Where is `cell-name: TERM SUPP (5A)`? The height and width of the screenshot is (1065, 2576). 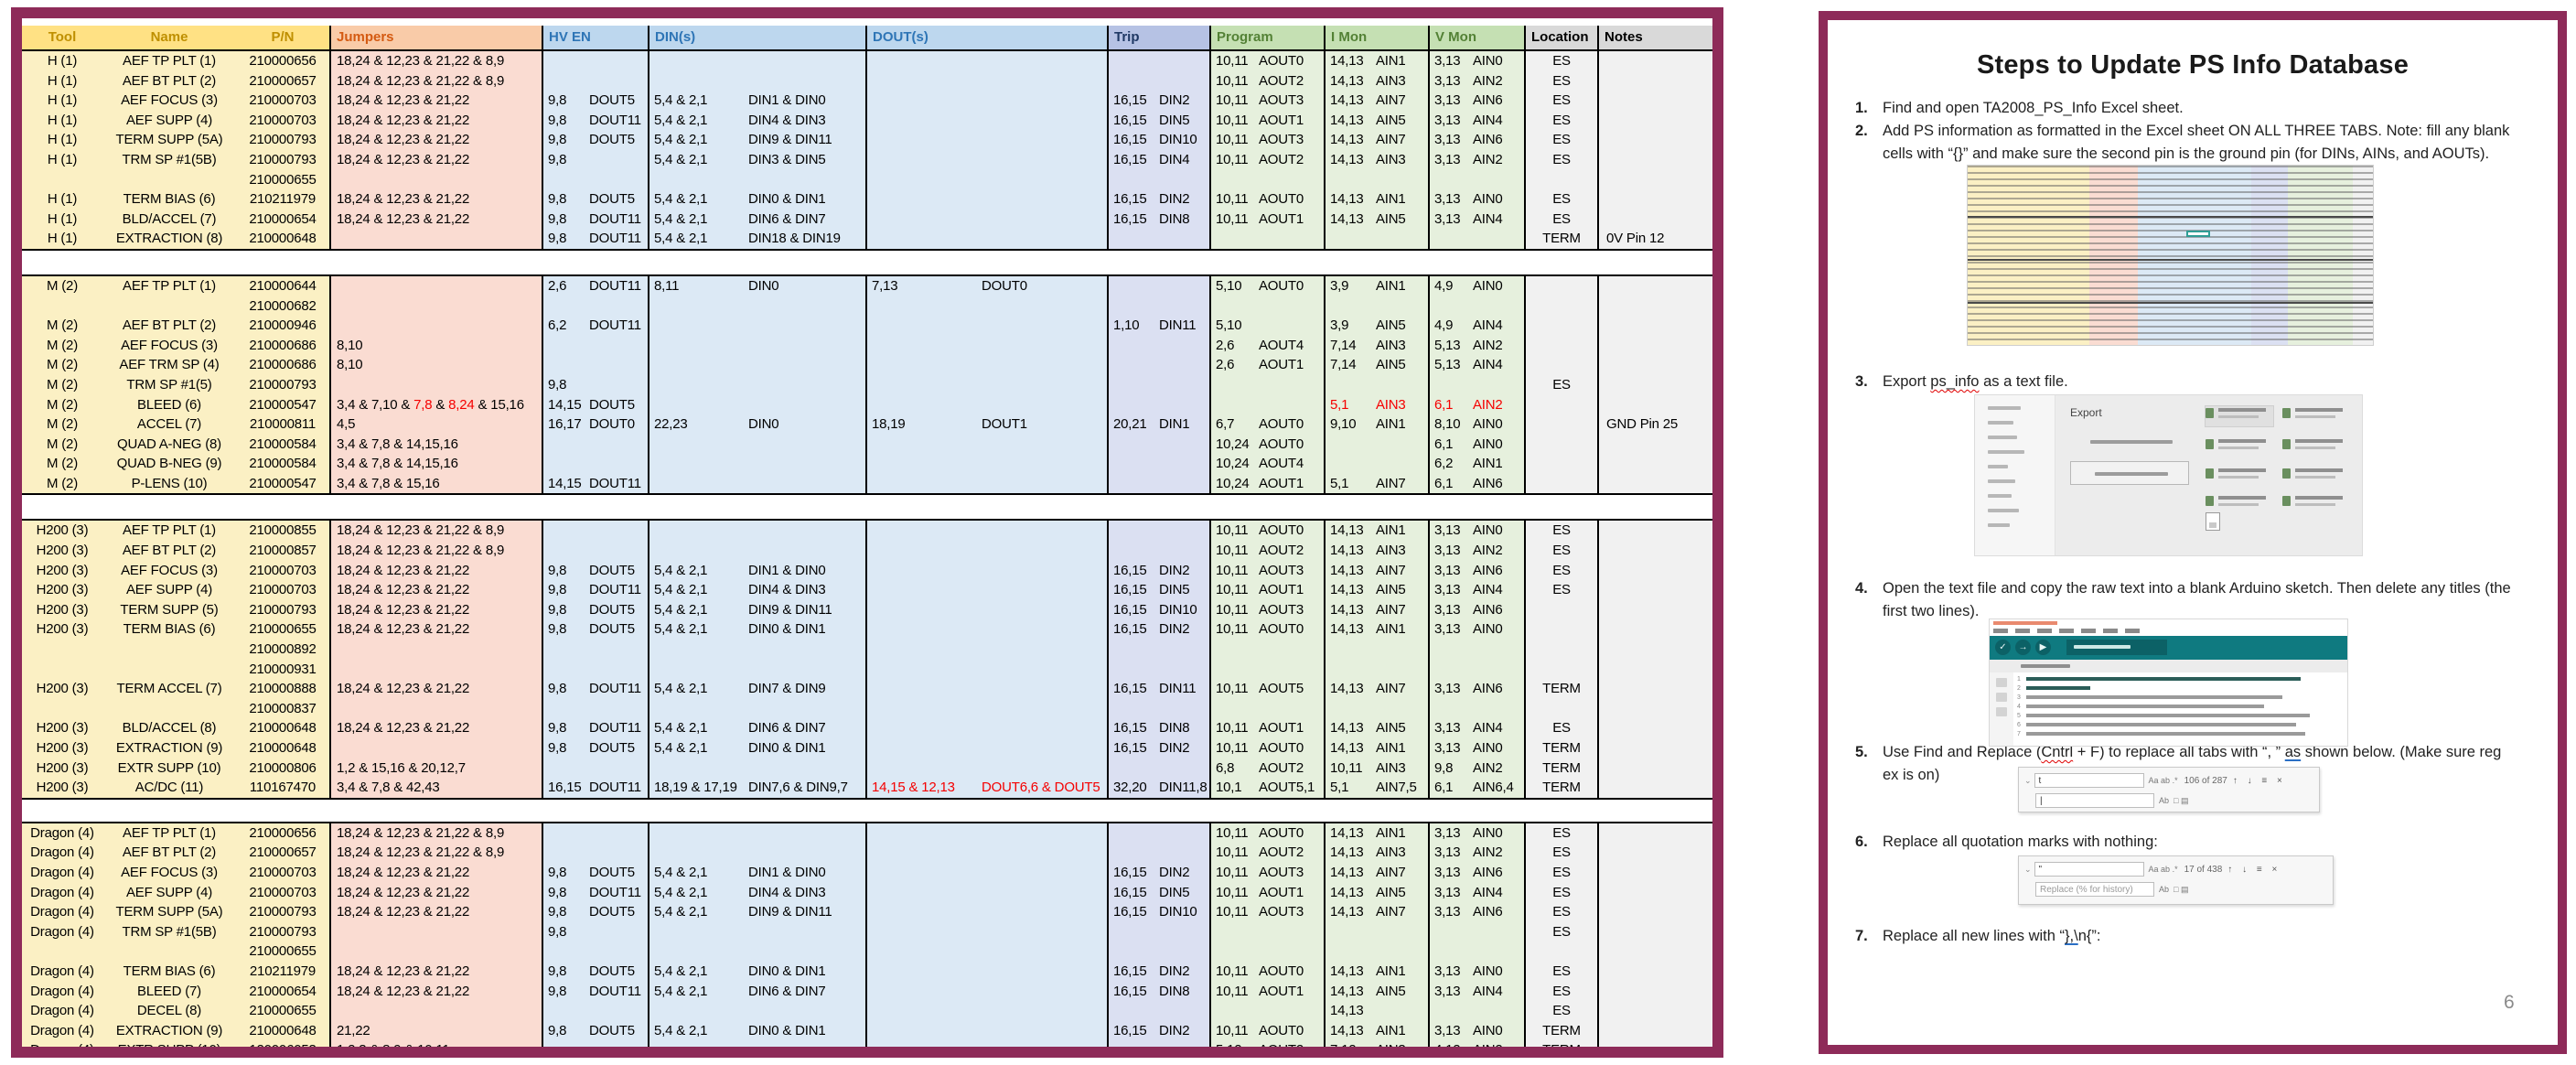 cell-name: TERM SUPP (5A) is located at coordinates (169, 912).